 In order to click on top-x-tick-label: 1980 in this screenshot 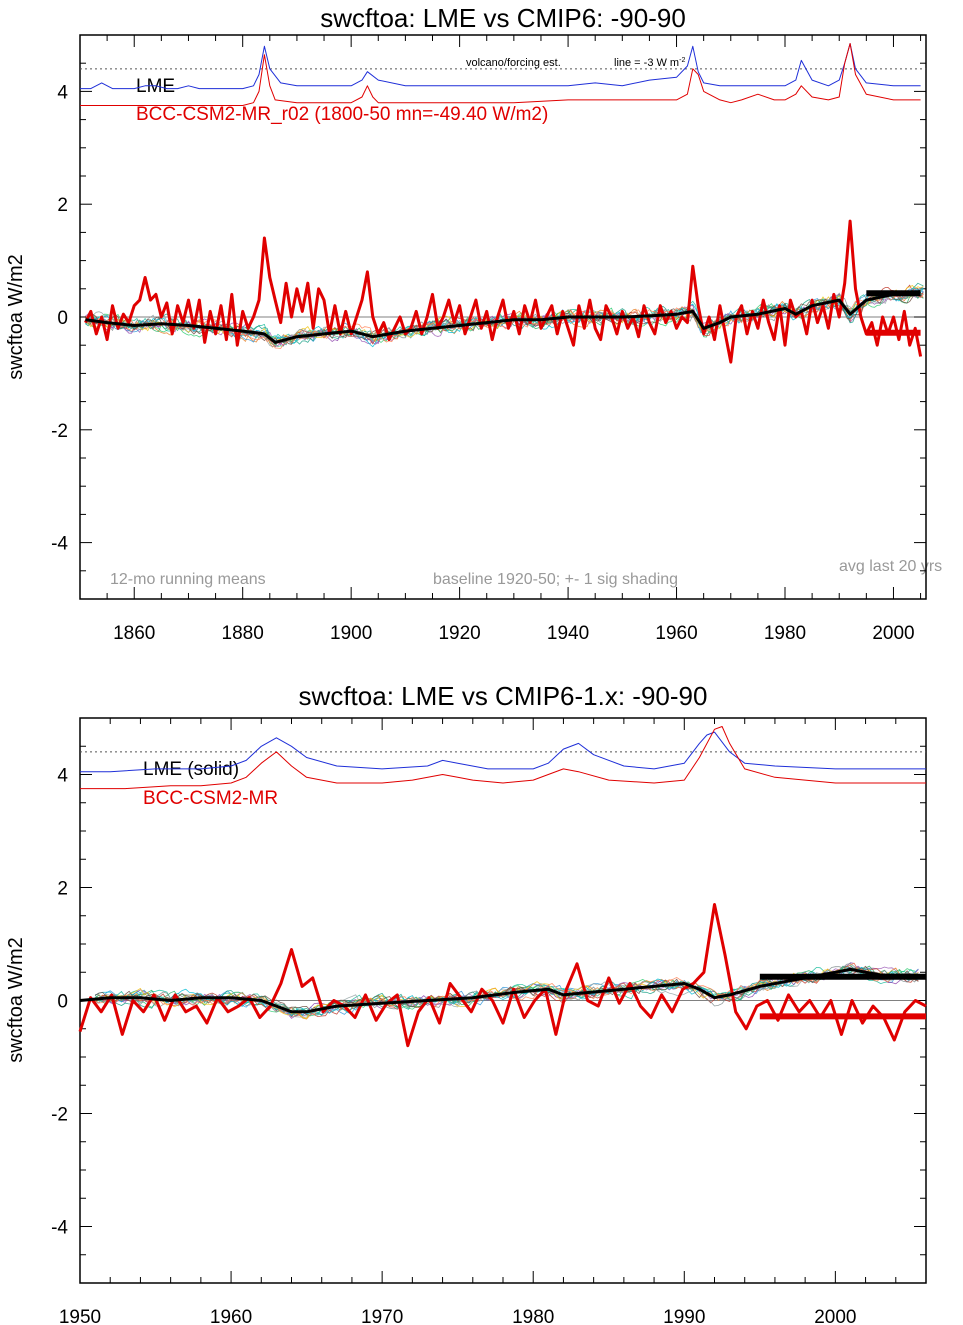, I will do `click(785, 633)`.